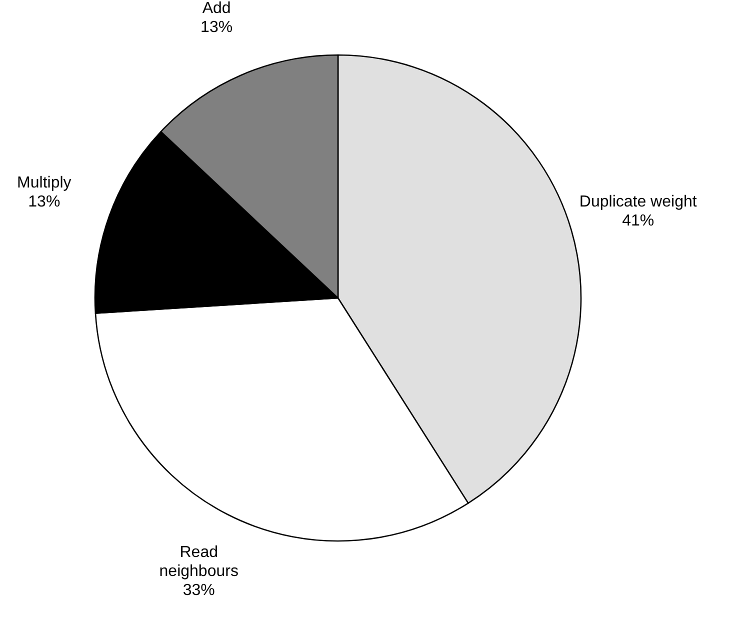 This screenshot has width=755, height=617. Describe the element at coordinates (44, 183) in the screenshot. I see `slice-label: Multiply` at that location.